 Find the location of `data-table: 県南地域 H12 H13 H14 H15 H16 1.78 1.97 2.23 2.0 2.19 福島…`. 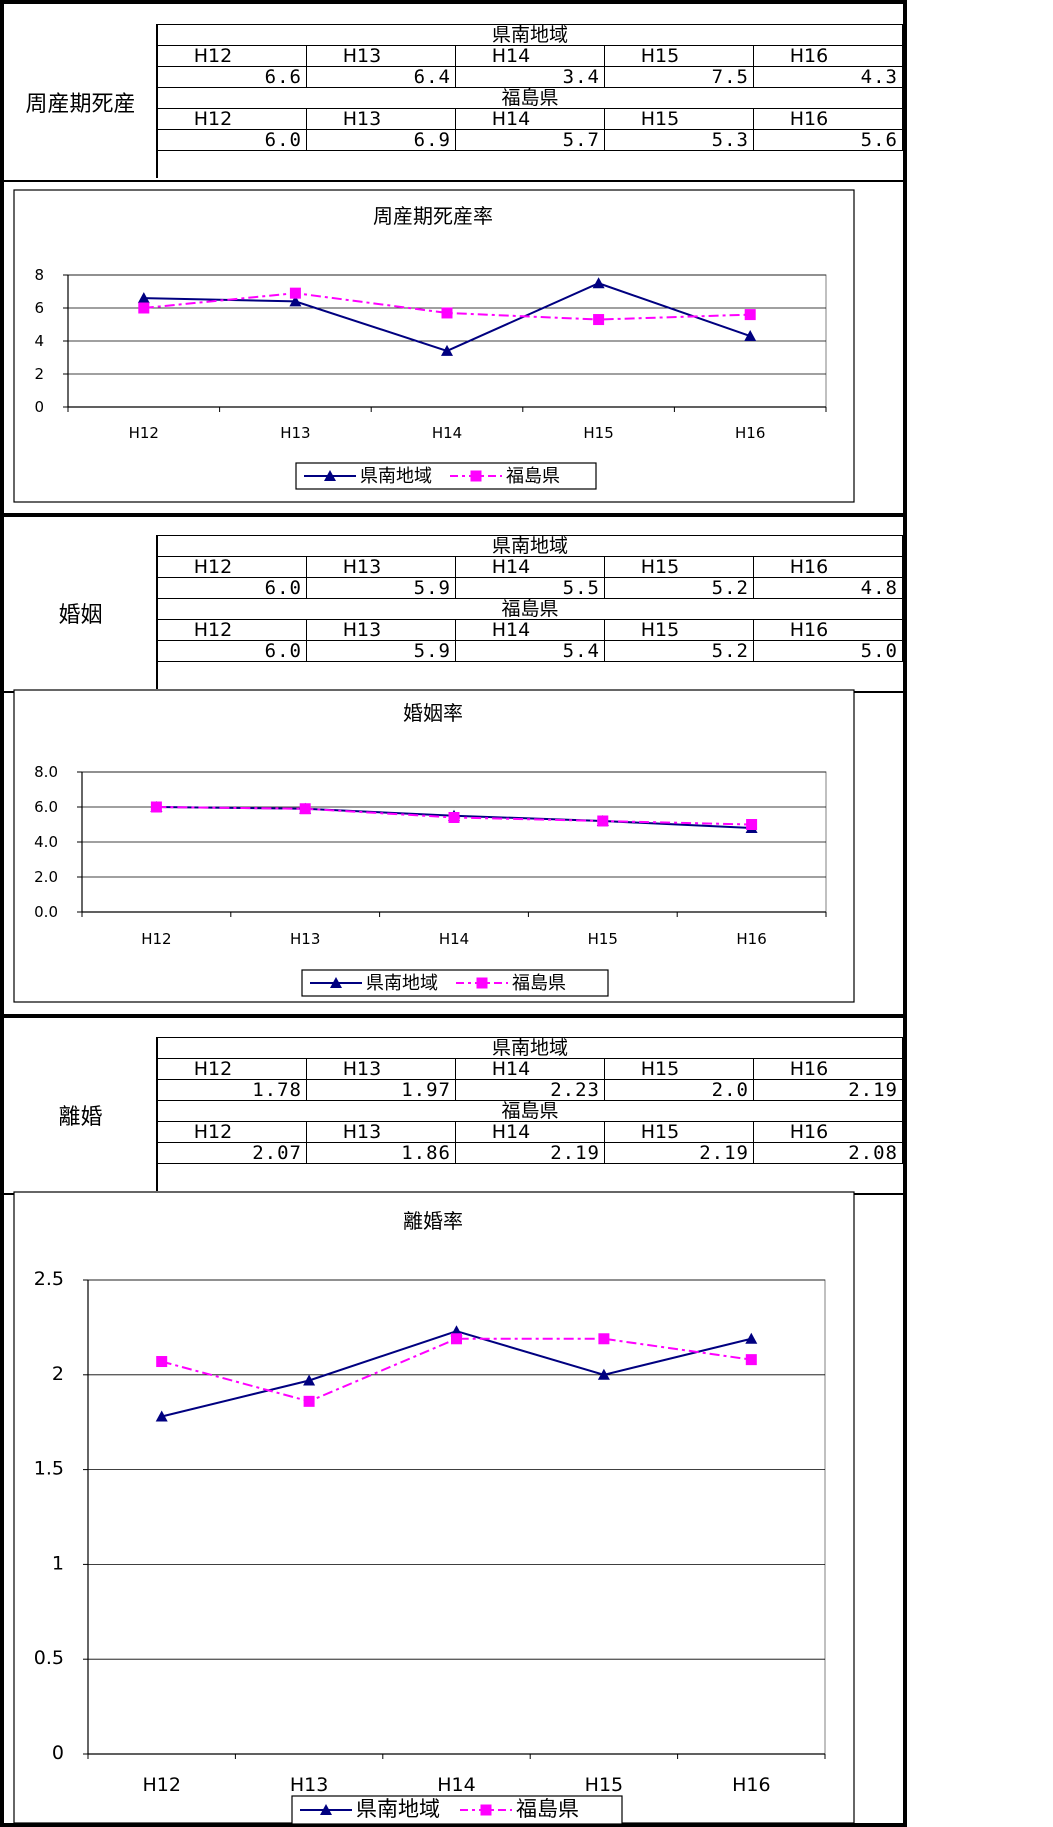

data-table: 県南地域 H12 H13 H14 H15 H16 1.78 1.97 2.23 2.0 2.19 福島… is located at coordinates (530, 1100).